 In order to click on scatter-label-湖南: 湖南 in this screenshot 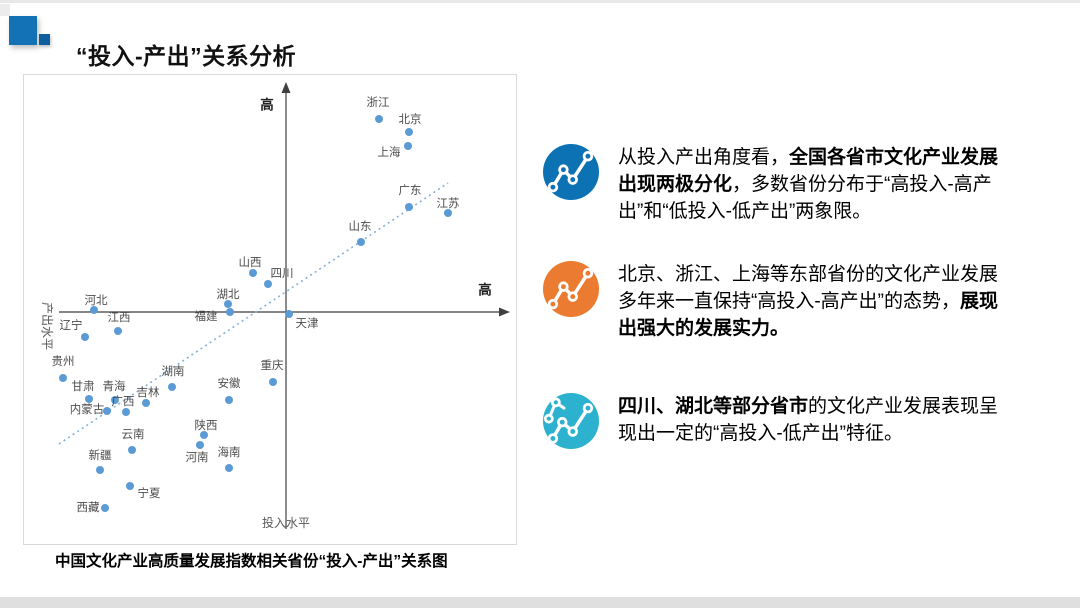, I will do `click(173, 371)`.